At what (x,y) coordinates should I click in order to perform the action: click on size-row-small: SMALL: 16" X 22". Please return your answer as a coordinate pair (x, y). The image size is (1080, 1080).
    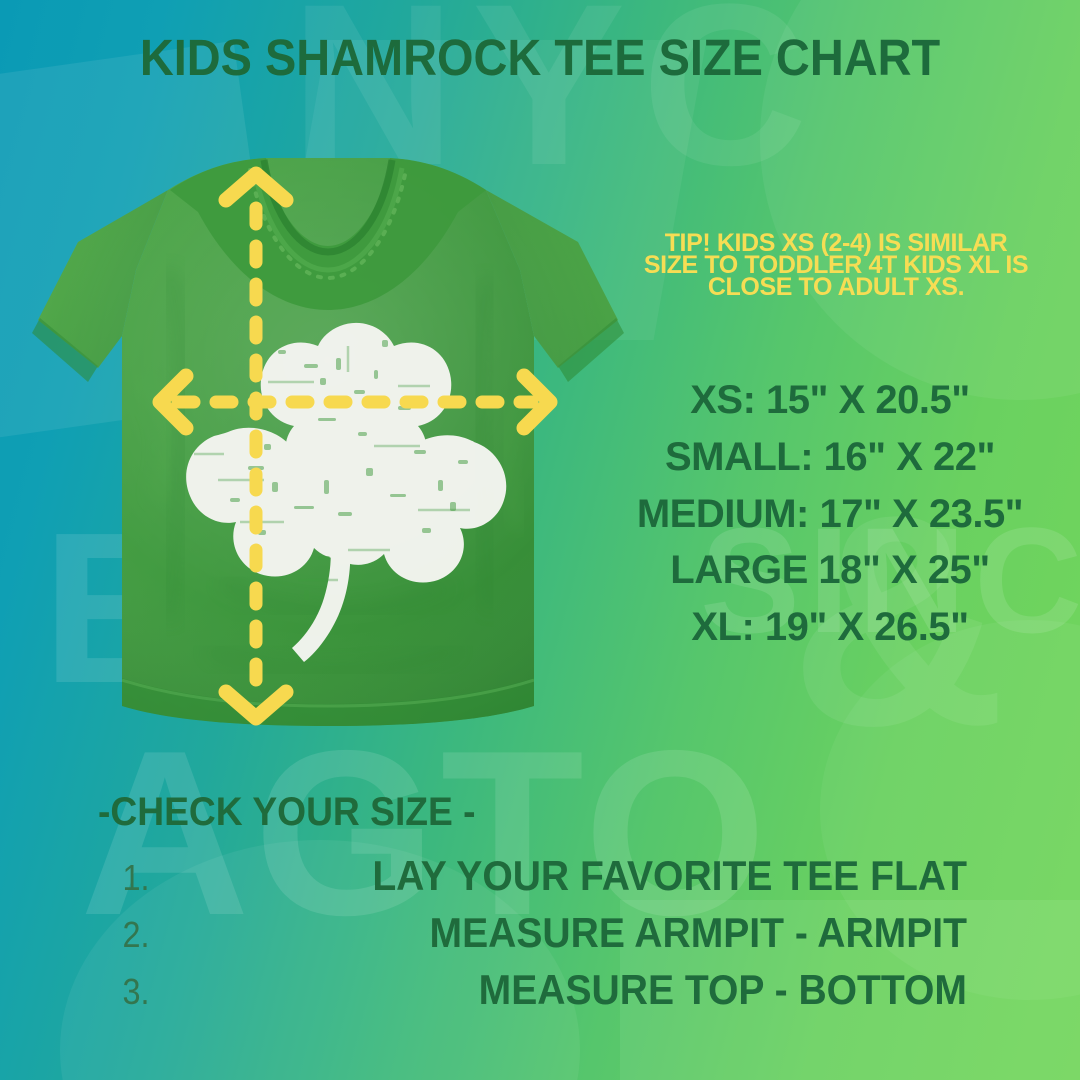
    Looking at the image, I should click on (830, 456).